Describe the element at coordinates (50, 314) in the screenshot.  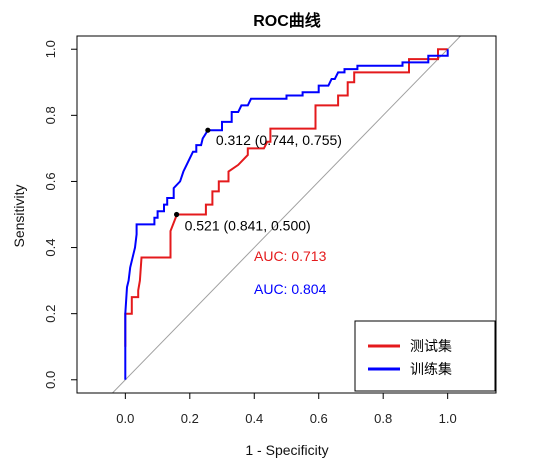
I see `y-tick-label: 0.2` at that location.